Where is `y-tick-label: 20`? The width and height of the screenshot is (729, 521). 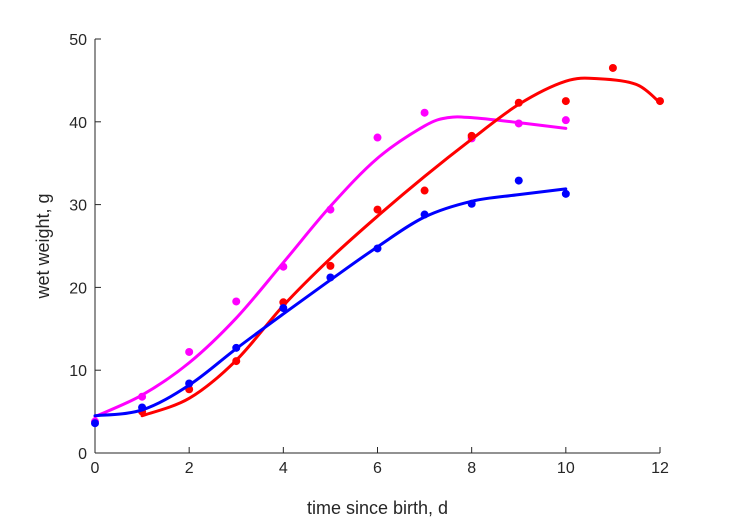 y-tick-label: 20 is located at coordinates (78, 288).